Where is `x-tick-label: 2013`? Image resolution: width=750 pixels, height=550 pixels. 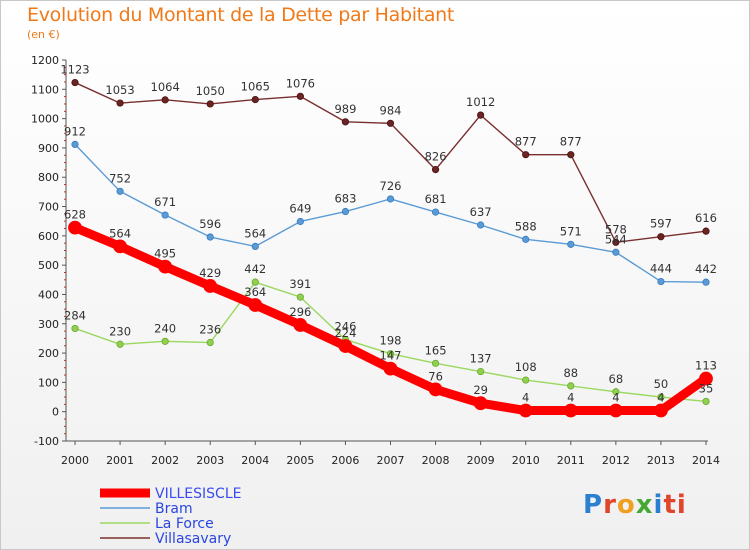 x-tick-label: 2013 is located at coordinates (661, 460).